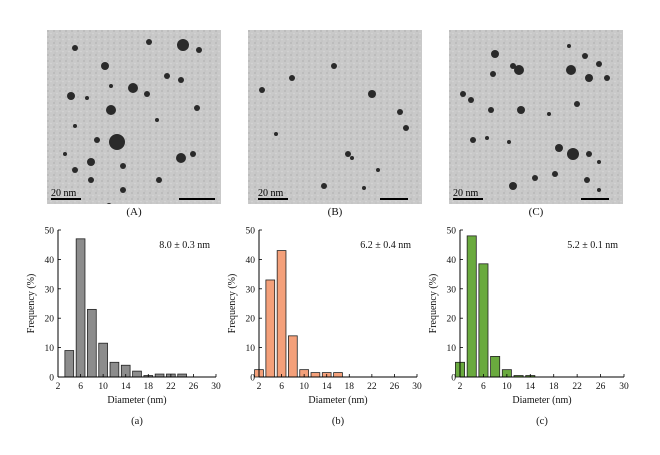 The image size is (660, 455). What do you see at coordinates (335, 212) in the screenshot?
I see `caption-B: (B)` at bounding box center [335, 212].